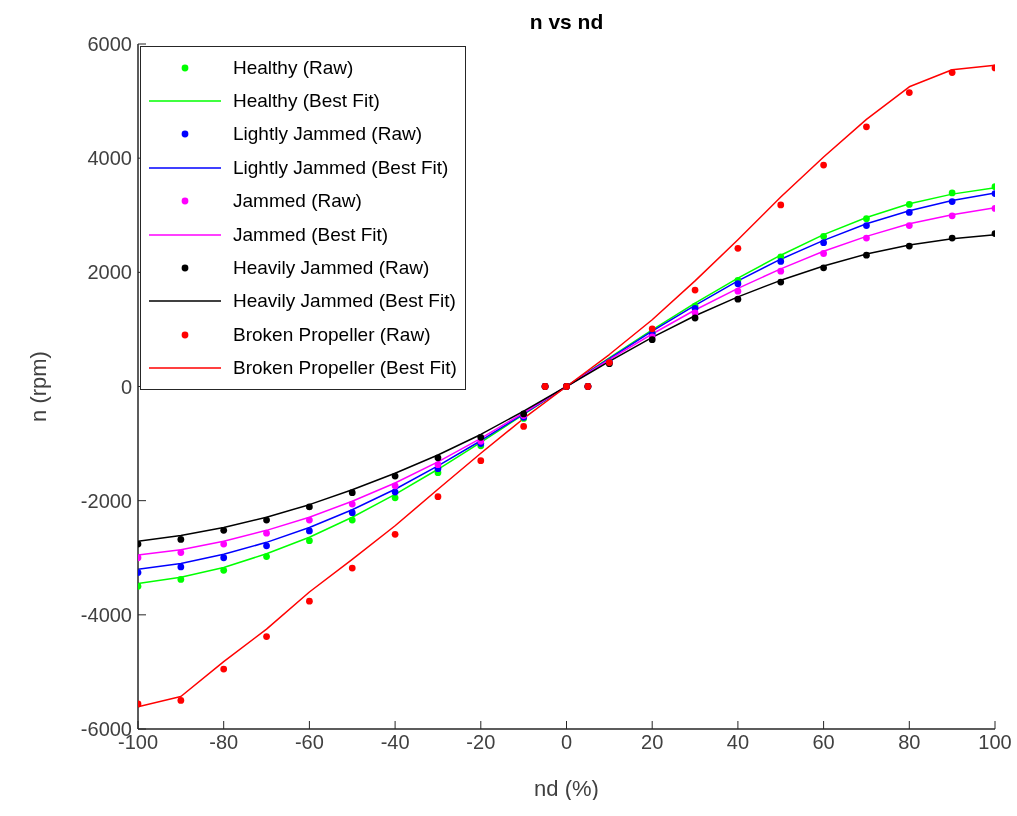 The height and width of the screenshot is (816, 1017). What do you see at coordinates (38, 386) in the screenshot?
I see `y-axis-title: n (rpm)` at bounding box center [38, 386].